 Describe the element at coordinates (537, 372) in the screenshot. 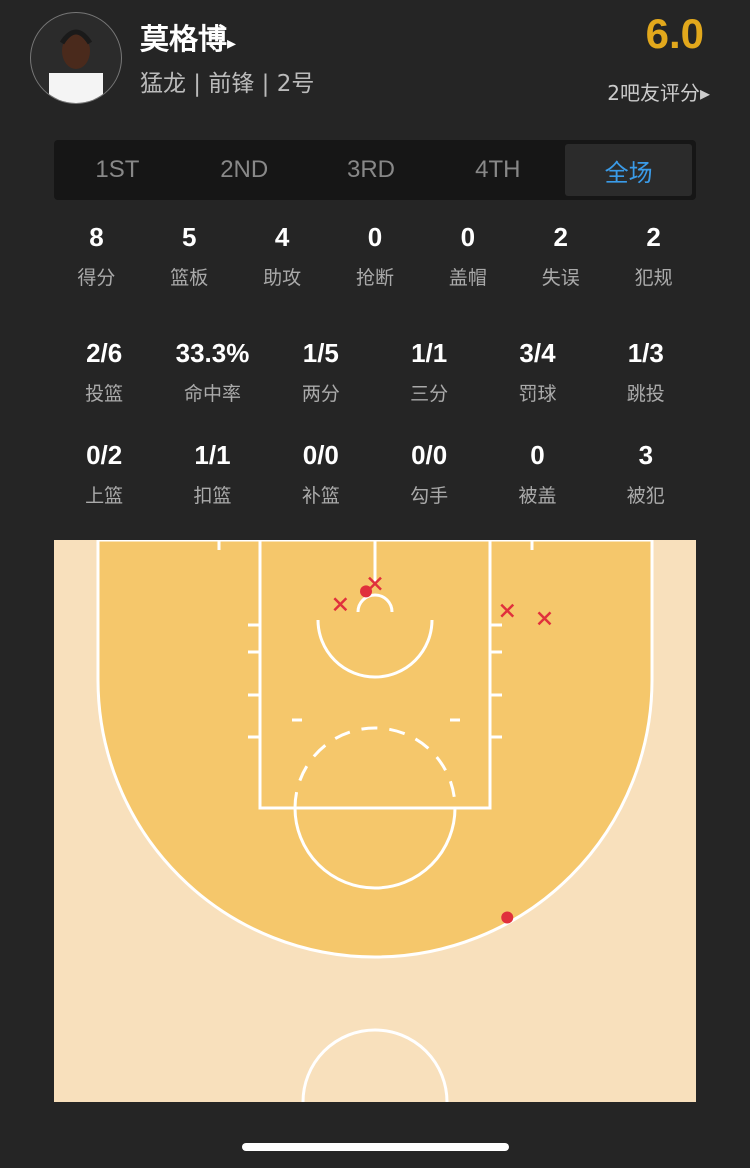

I see `stat-item: 3/4 罚球` at that location.